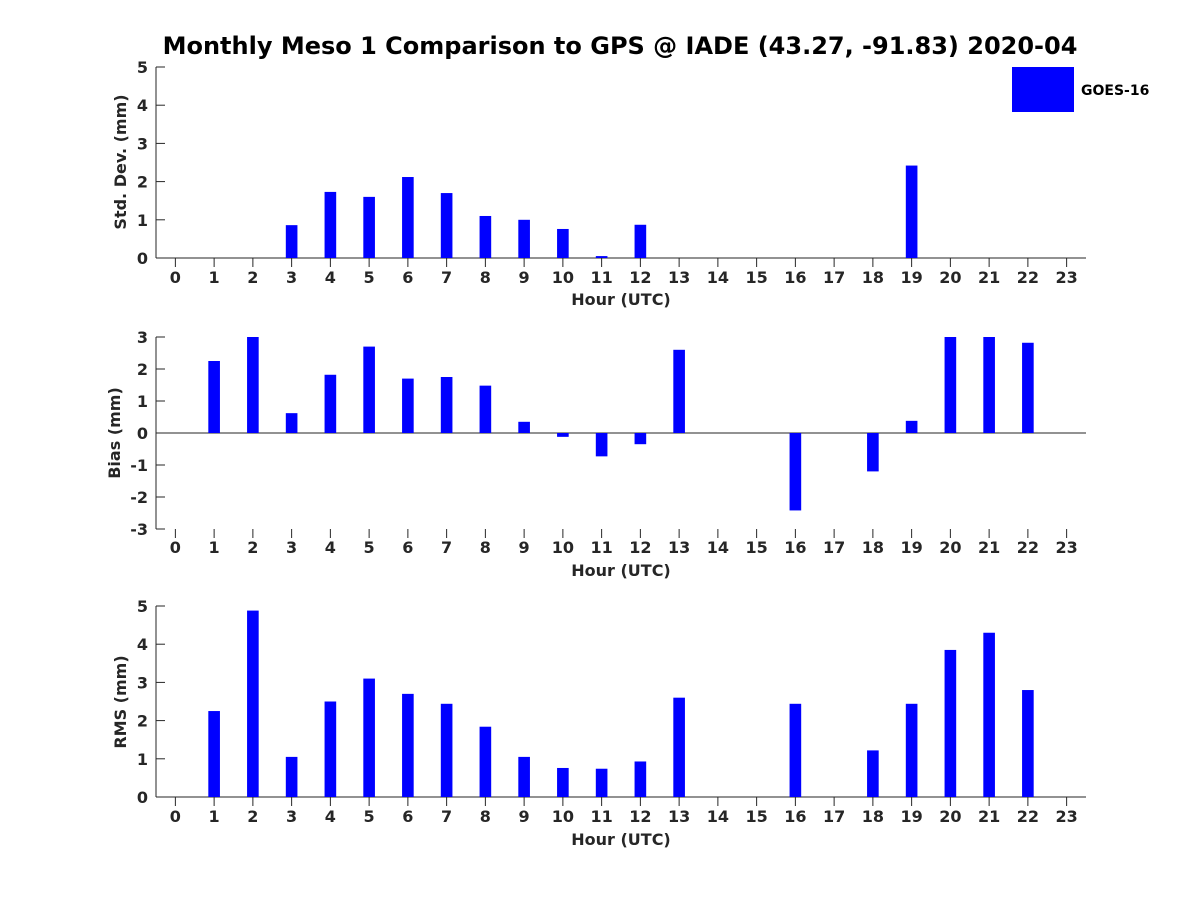  Describe the element at coordinates (214, 547) in the screenshot. I see `bias-x-tick-label: 1` at that location.